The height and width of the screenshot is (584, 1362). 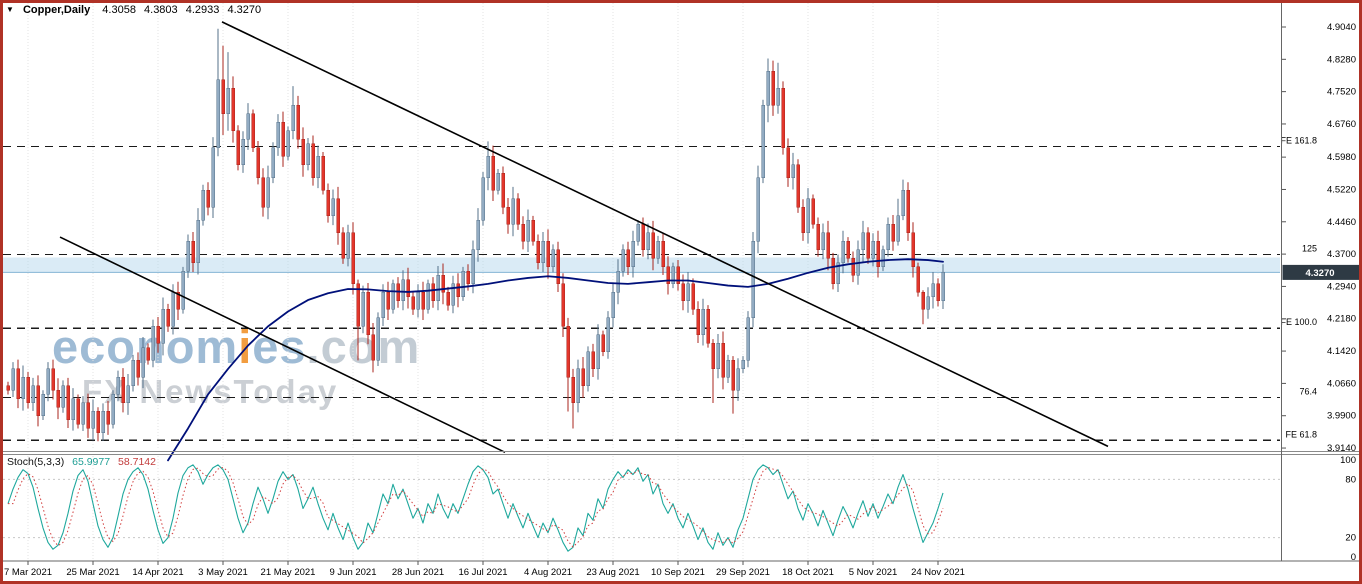 What do you see at coordinates (808, 572) in the screenshot?
I see `date-label: 18 Oct 2021` at bounding box center [808, 572].